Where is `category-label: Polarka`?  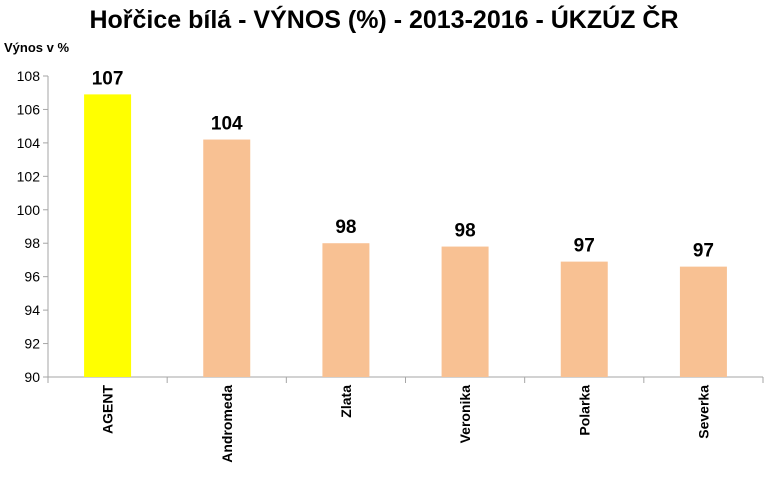 category-label: Polarka is located at coordinates (584, 410).